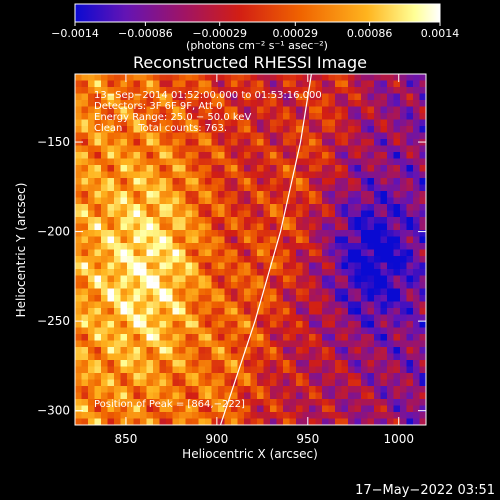 Image resolution: width=500 pixels, height=500 pixels. What do you see at coordinates (265, 249) in the screenshot?
I see `solar-limb-curve` at bounding box center [265, 249].